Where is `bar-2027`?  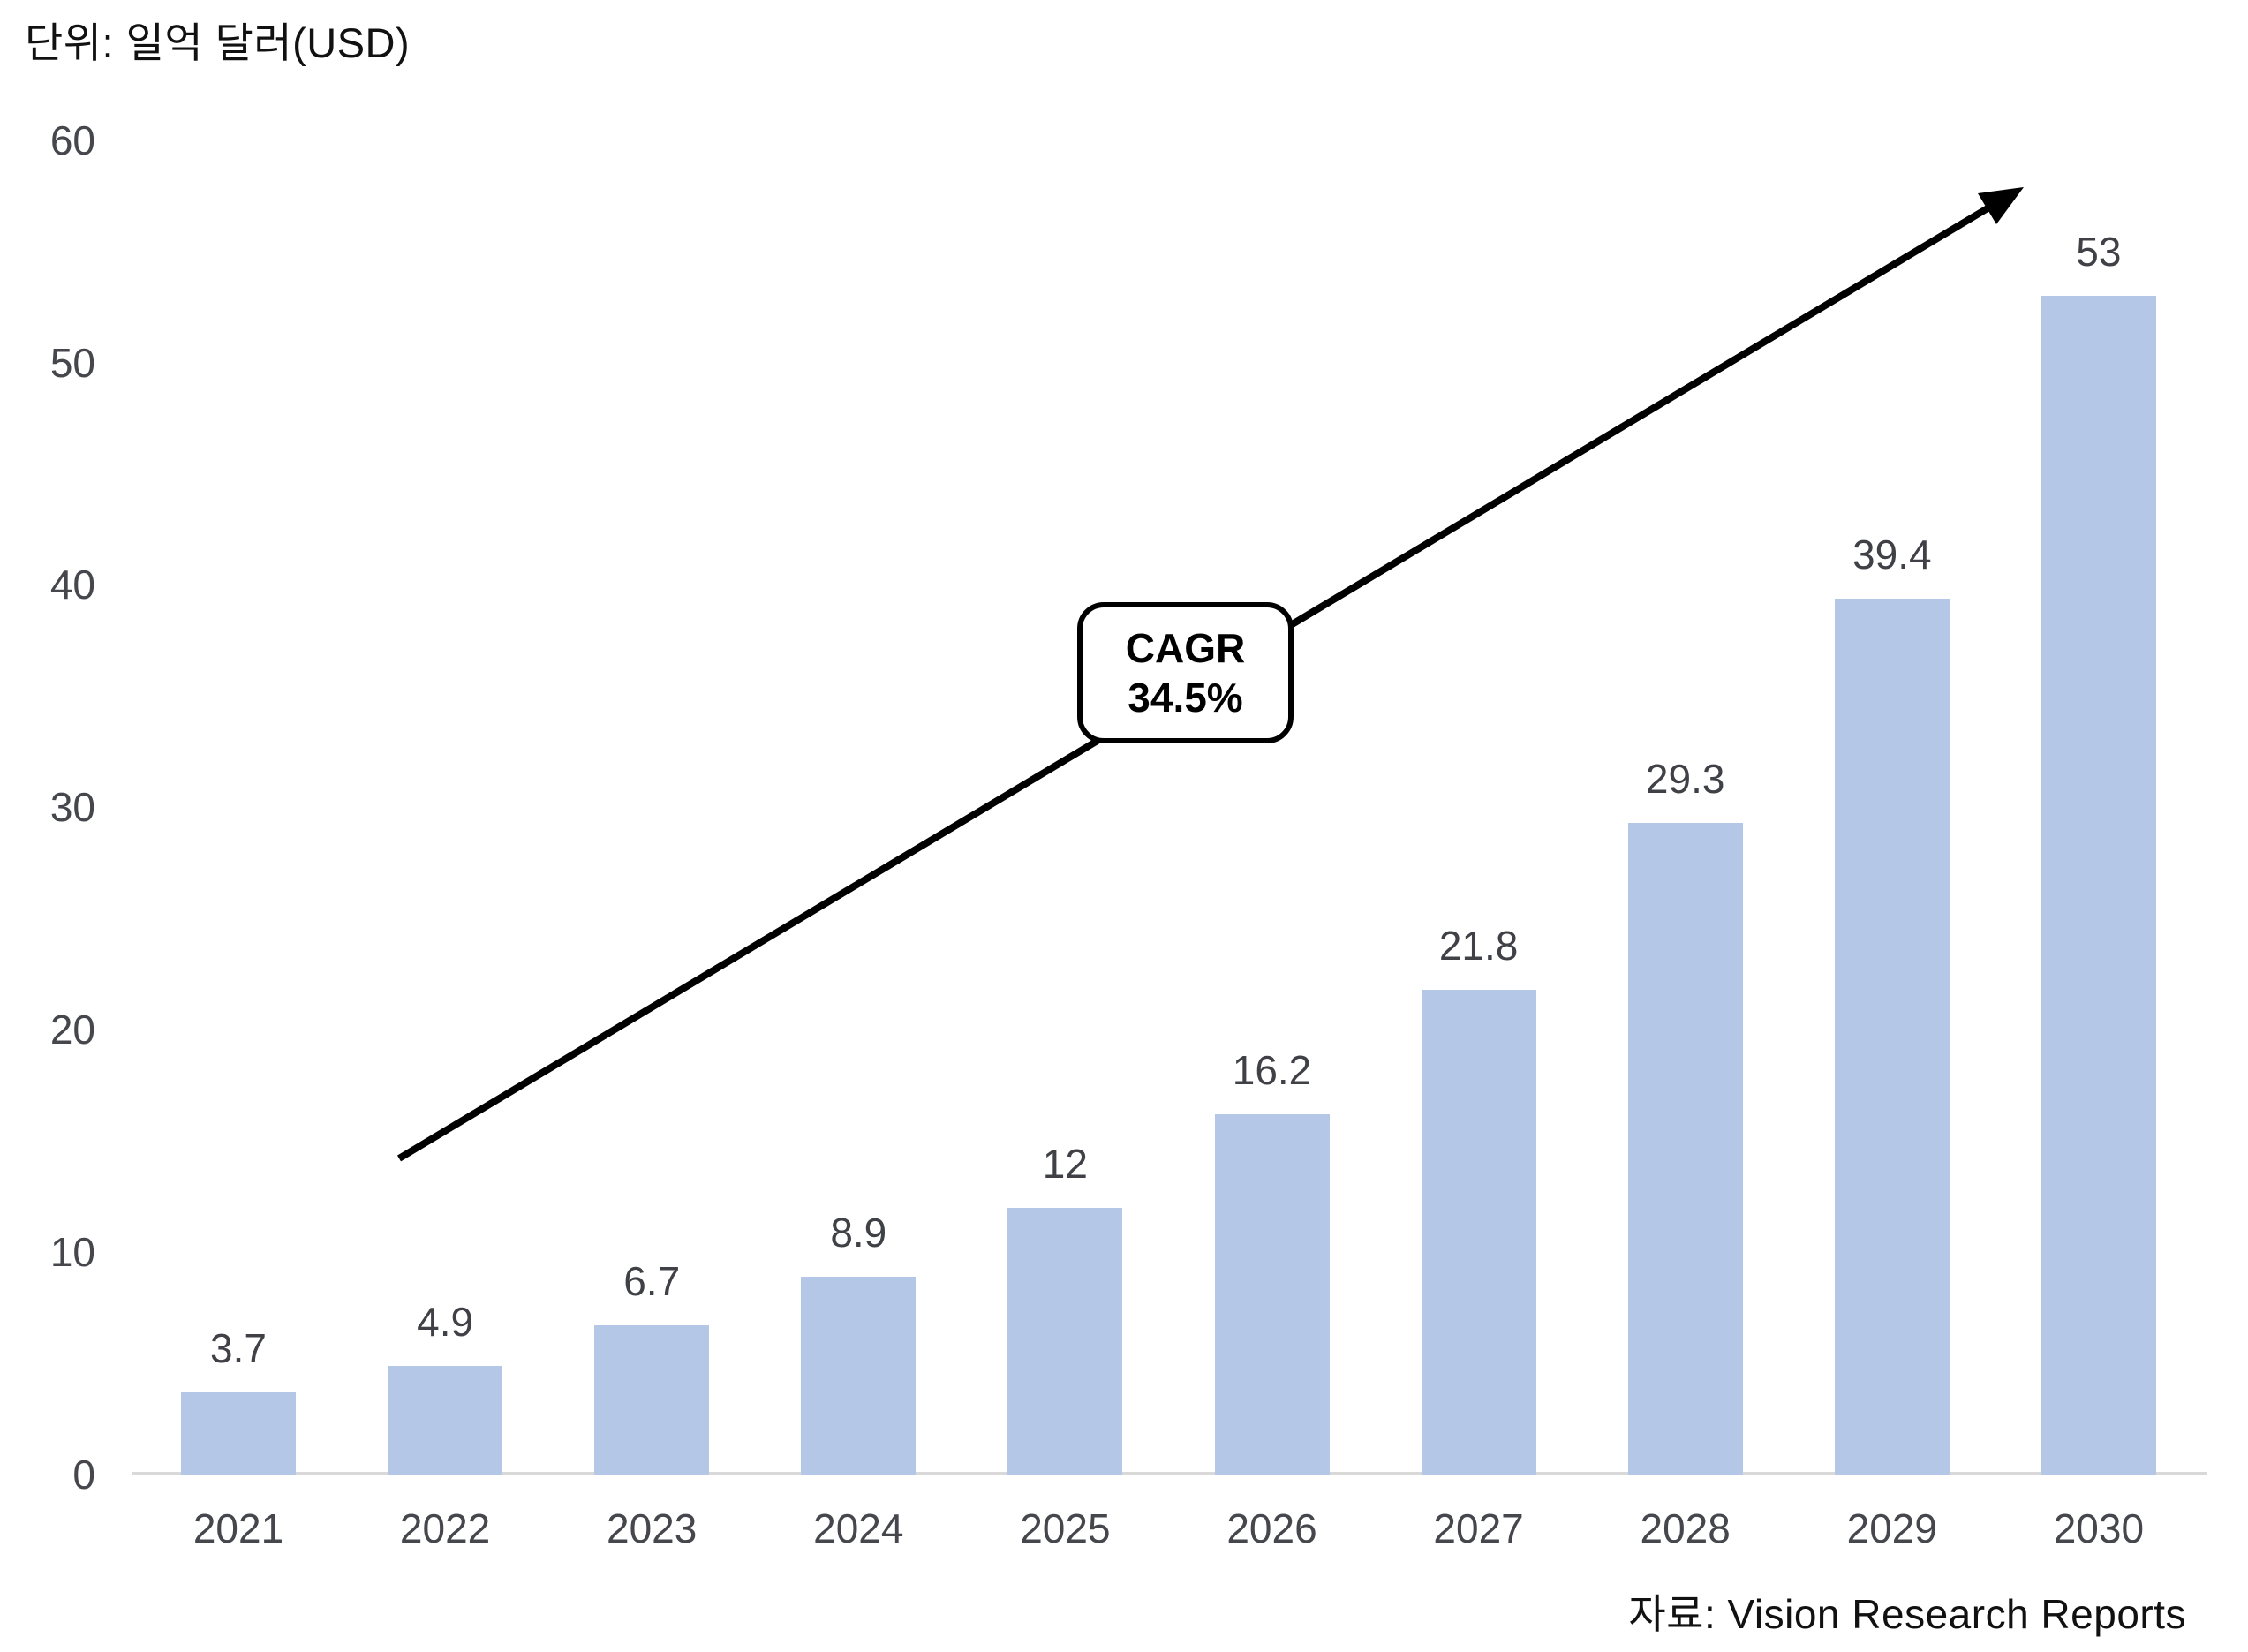
bar-2027 is located at coordinates (1478, 1232).